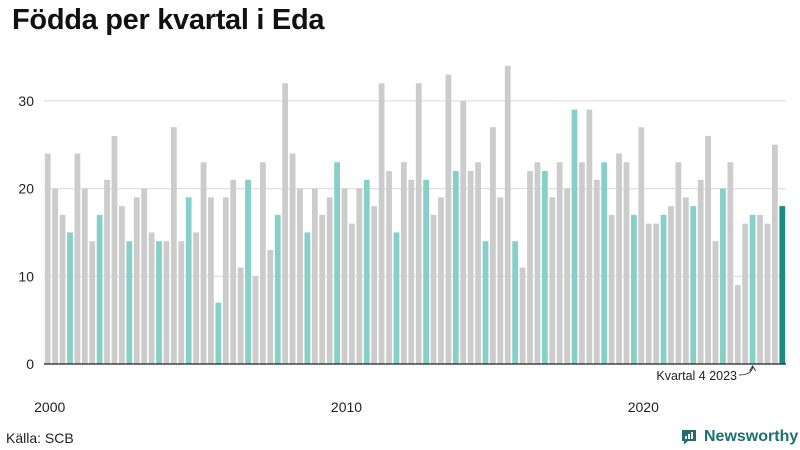  I want to click on bar-2022-q2, so click(708, 249).